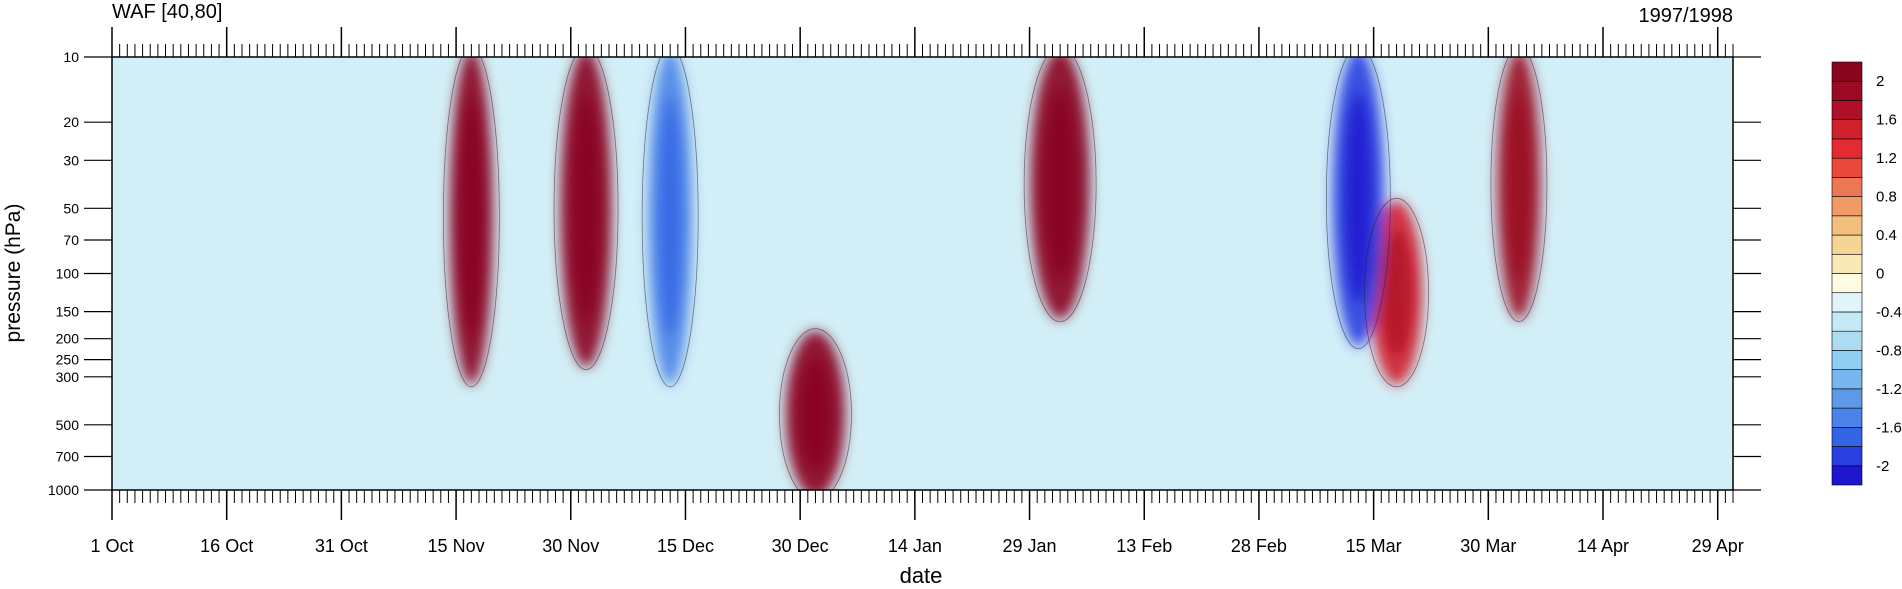 Image resolution: width=1902 pixels, height=589 pixels. Describe the element at coordinates (456, 546) in the screenshot. I see `x-tick-label: 15 Nov` at that location.